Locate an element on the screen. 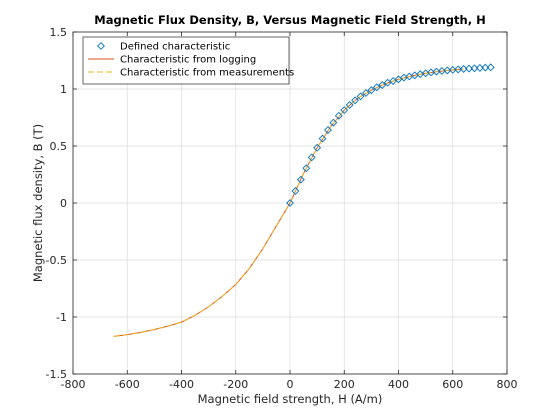 The height and width of the screenshot is (420, 560). x-tick-label: 400 is located at coordinates (398, 384).